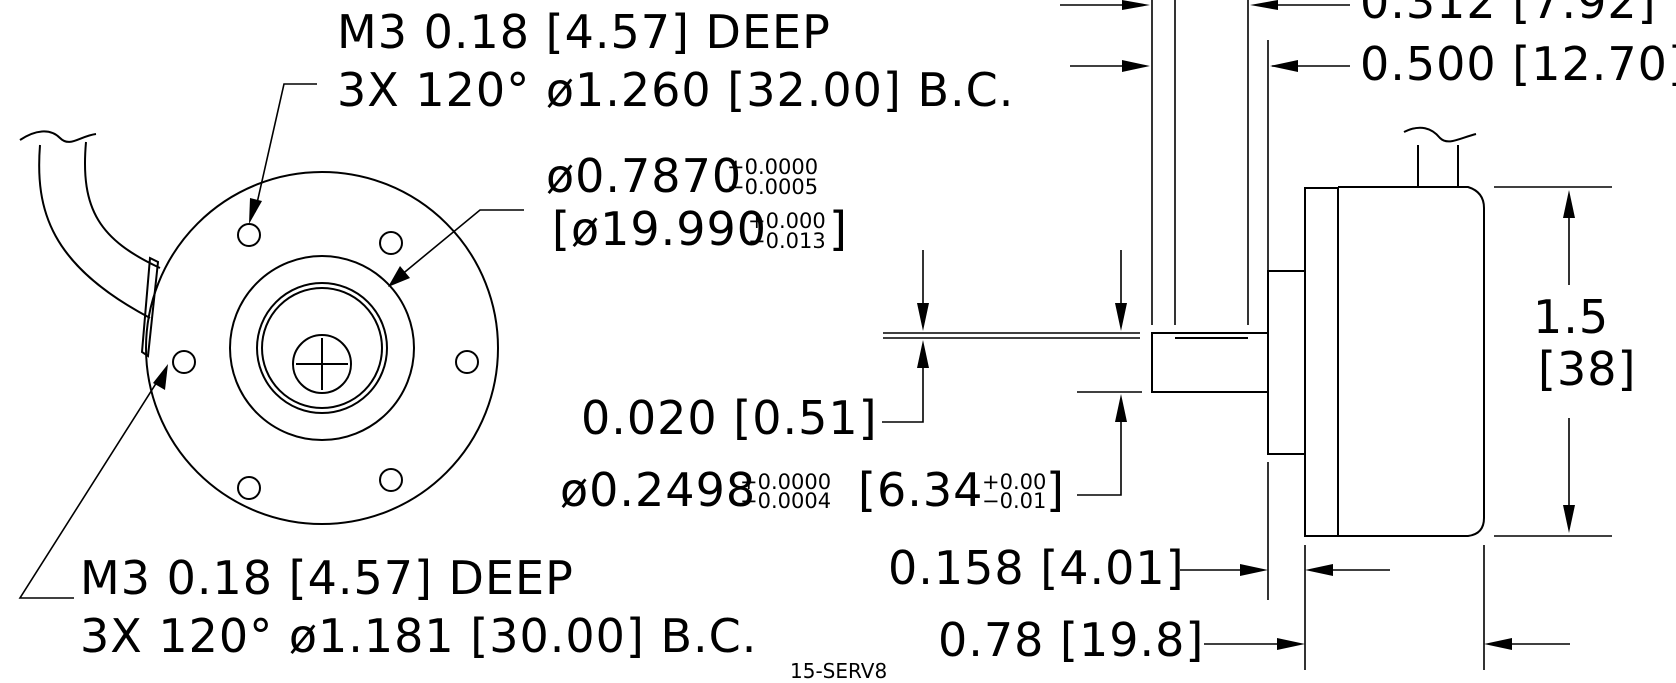 The width and height of the screenshot is (1676, 683). I want to click on shaft-end, so click(322, 364).